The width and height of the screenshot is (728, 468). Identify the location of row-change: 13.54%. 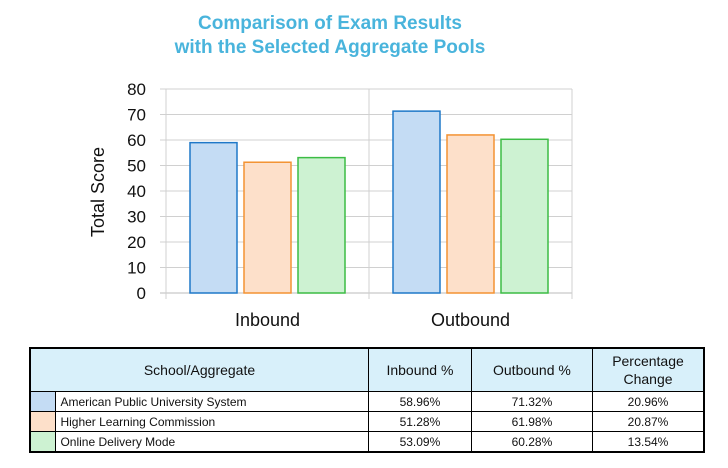
(648, 442).